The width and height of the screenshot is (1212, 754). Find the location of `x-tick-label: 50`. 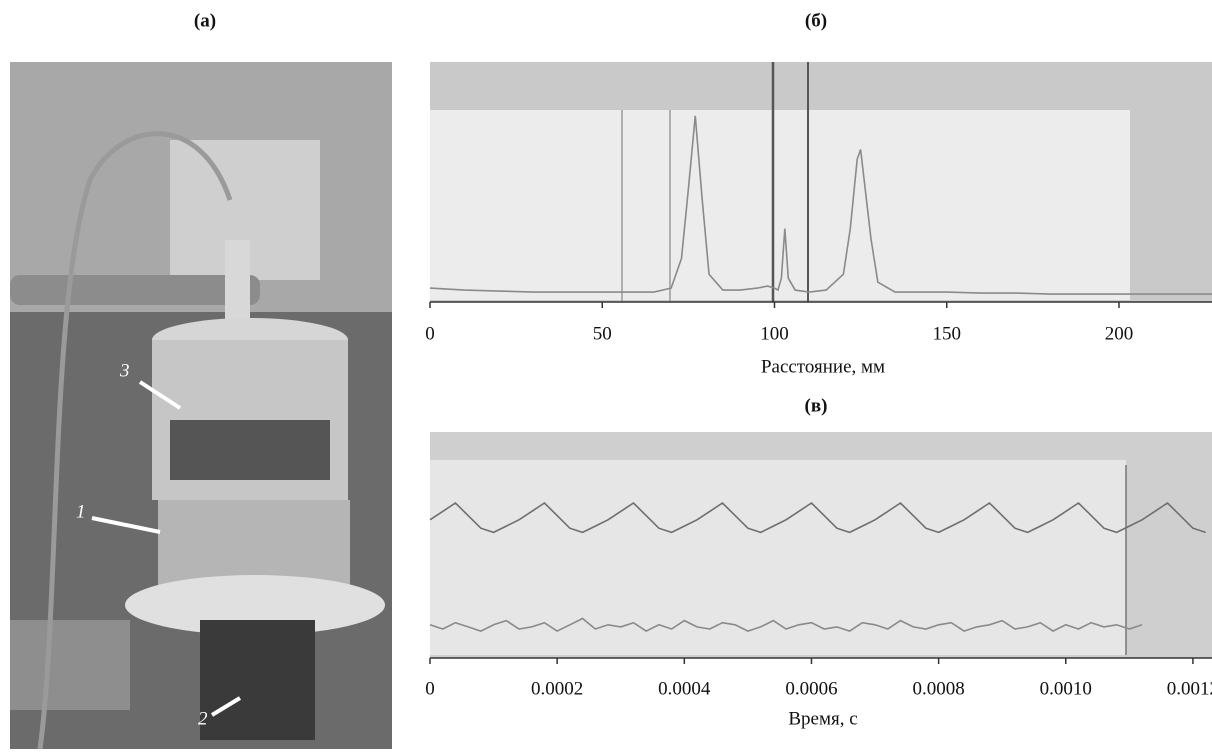

x-tick-label: 50 is located at coordinates (602, 333).